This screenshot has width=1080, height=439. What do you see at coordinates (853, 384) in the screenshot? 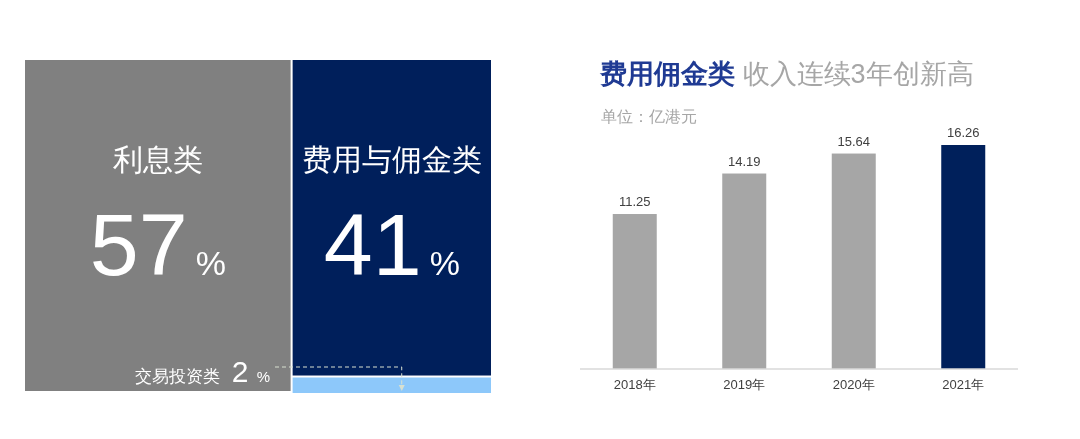
I see `x-tick-label: 2020年` at bounding box center [853, 384].